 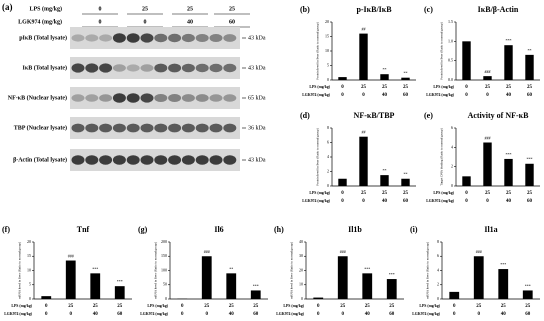 I want to click on chart-title: Activity of NF-κB, so click(x=499, y=115).